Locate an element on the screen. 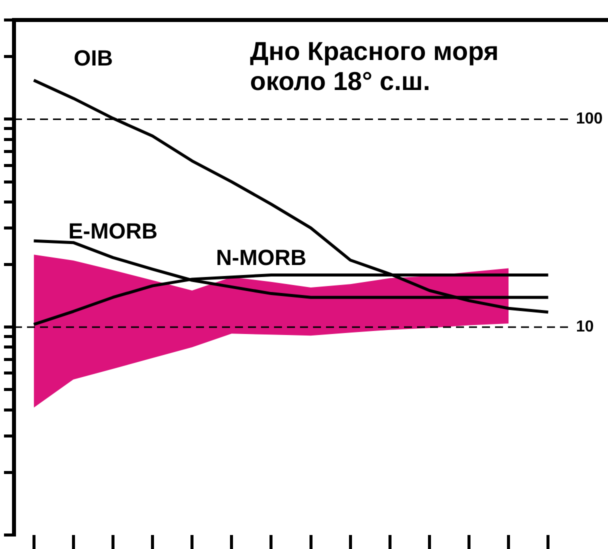 This screenshot has height=549, width=608. series-label: OIB is located at coordinates (93, 57).